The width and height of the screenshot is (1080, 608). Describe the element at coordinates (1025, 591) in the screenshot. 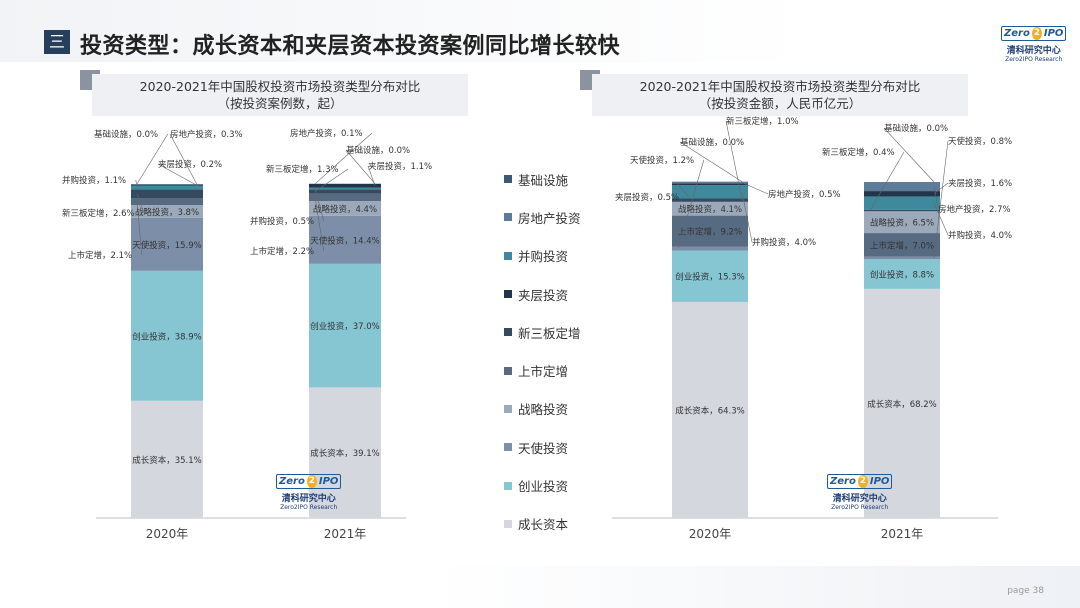

I see `page-number: page 38` at that location.